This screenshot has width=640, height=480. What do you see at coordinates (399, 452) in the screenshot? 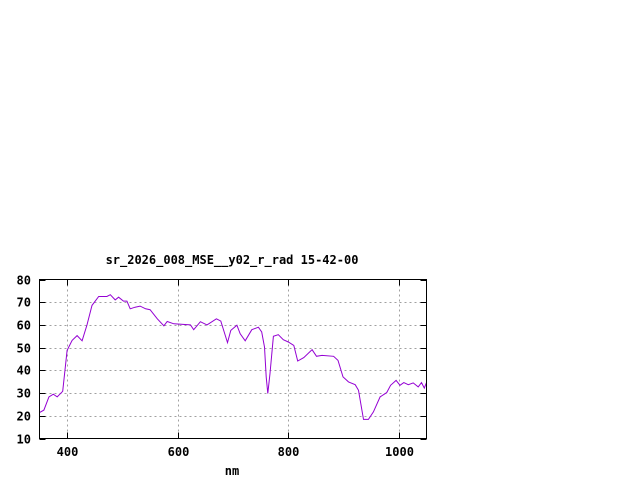
I see `x-tick-label: 1000` at bounding box center [399, 452].